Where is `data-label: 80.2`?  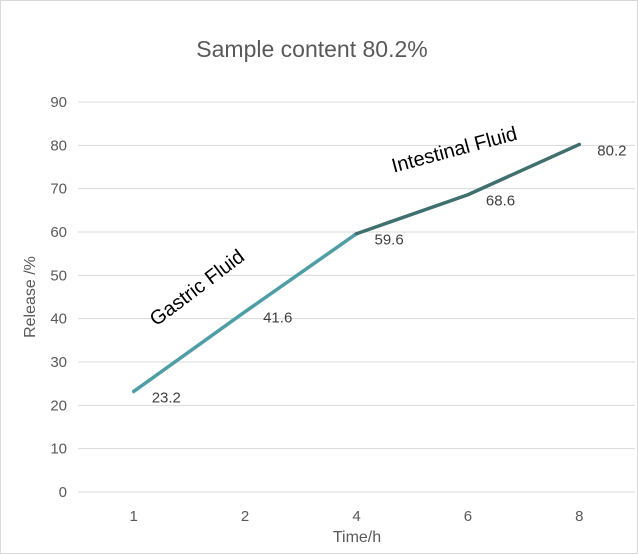
data-label: 80.2 is located at coordinates (611, 150).